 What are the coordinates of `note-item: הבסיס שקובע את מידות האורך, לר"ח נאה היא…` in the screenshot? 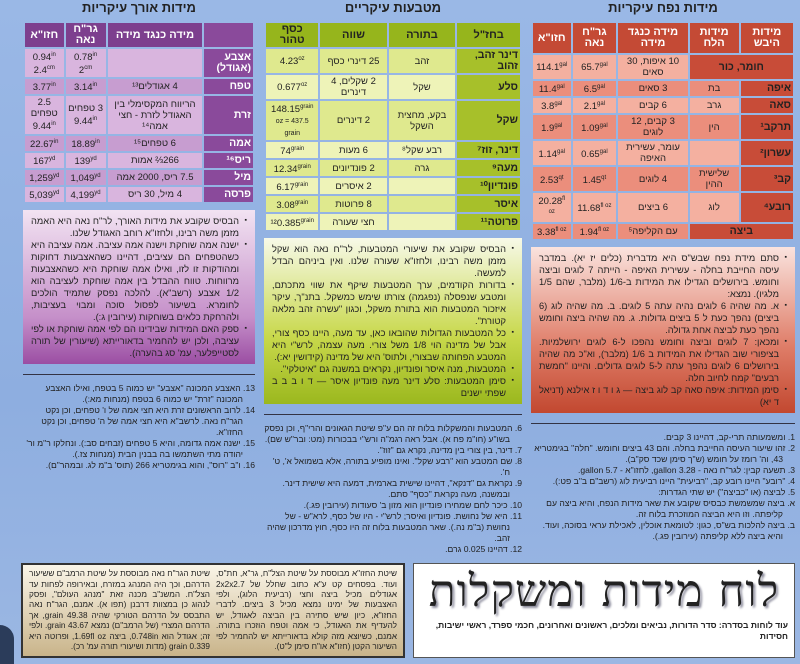 It's located at (139, 227).